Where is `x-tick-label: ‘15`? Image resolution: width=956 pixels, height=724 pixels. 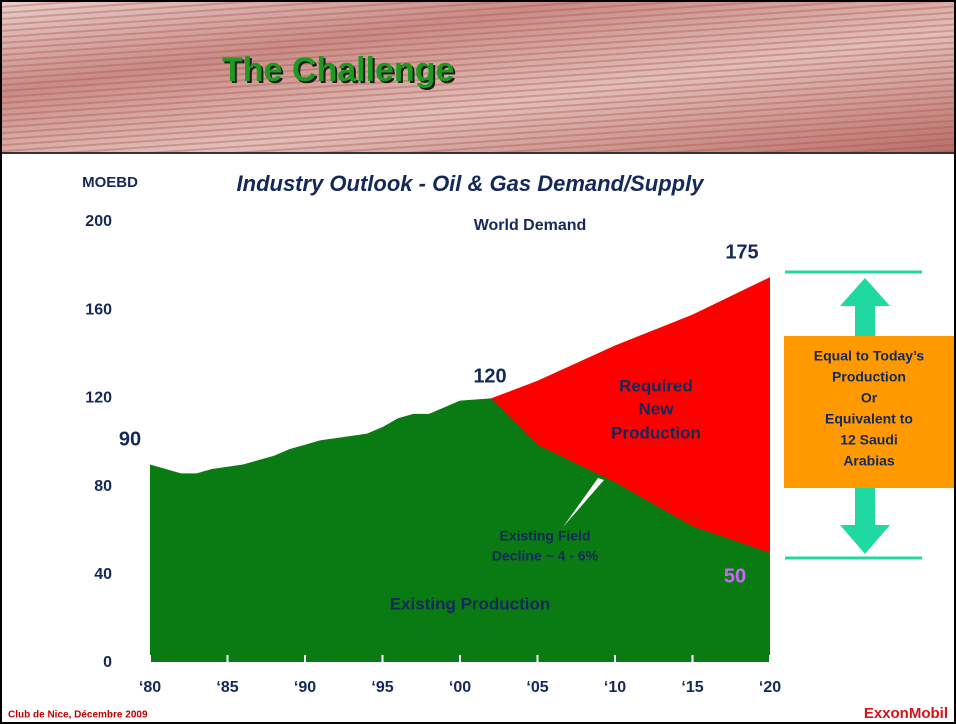
x-tick-label: ‘15 is located at coordinates (692, 687).